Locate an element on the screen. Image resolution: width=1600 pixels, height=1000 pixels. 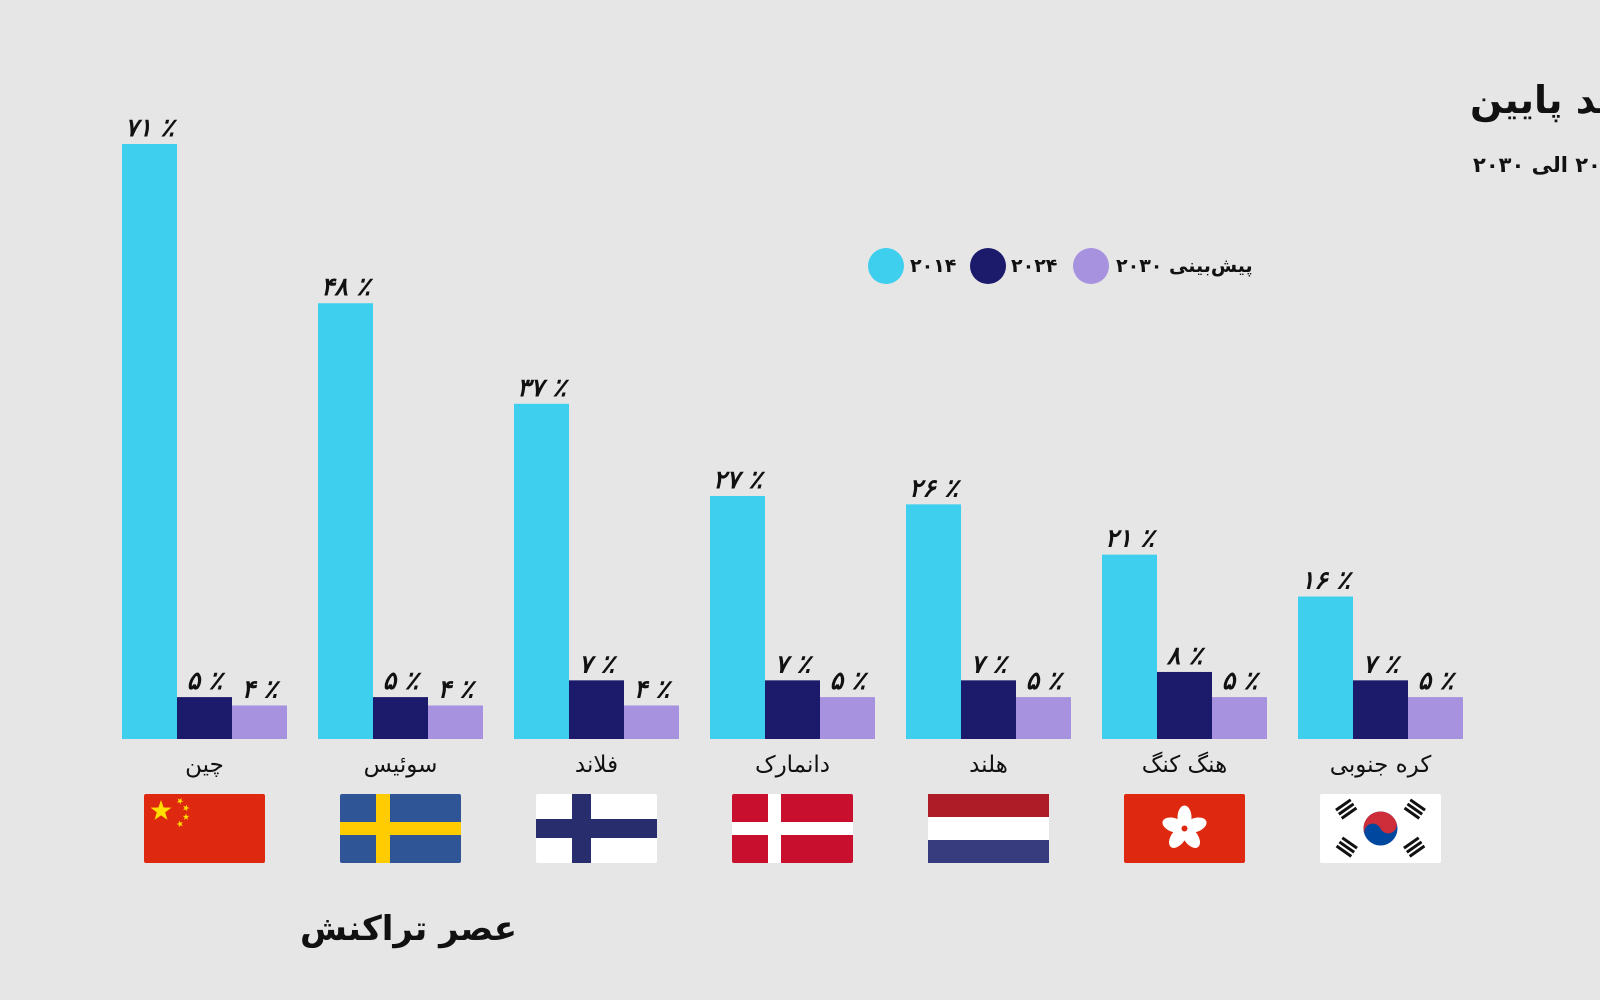
legend-label-0: ۲۰۱۴ is located at coordinates (933, 266).